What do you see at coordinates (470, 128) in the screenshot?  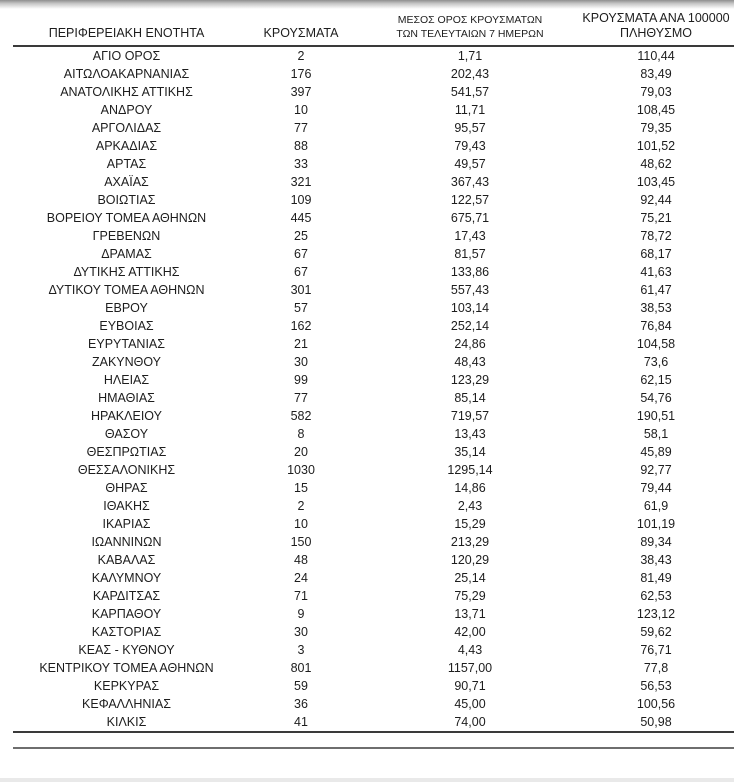 I see `avg7-cell: 95,57` at bounding box center [470, 128].